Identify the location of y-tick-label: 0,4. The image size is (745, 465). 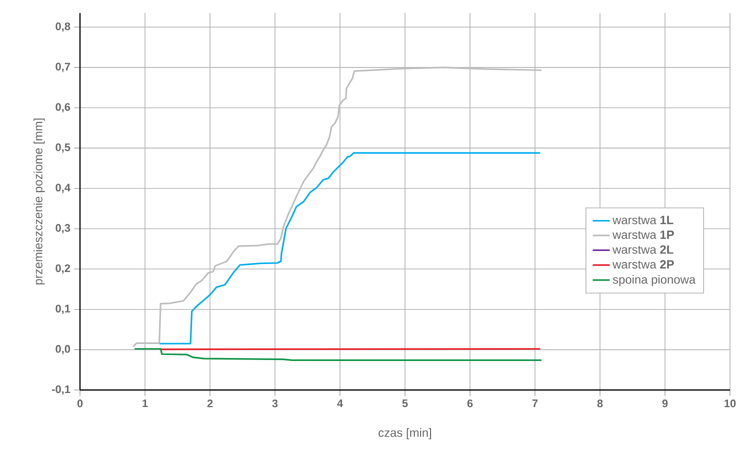
(63, 189).